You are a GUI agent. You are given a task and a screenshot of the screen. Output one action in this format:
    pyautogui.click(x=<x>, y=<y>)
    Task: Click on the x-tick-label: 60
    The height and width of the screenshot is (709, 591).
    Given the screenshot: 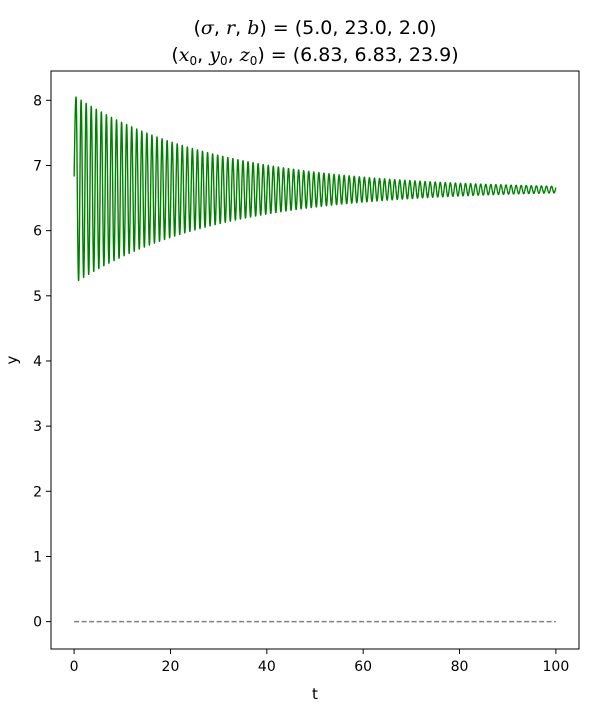 What is the action you would take?
    pyautogui.click(x=363, y=667)
    